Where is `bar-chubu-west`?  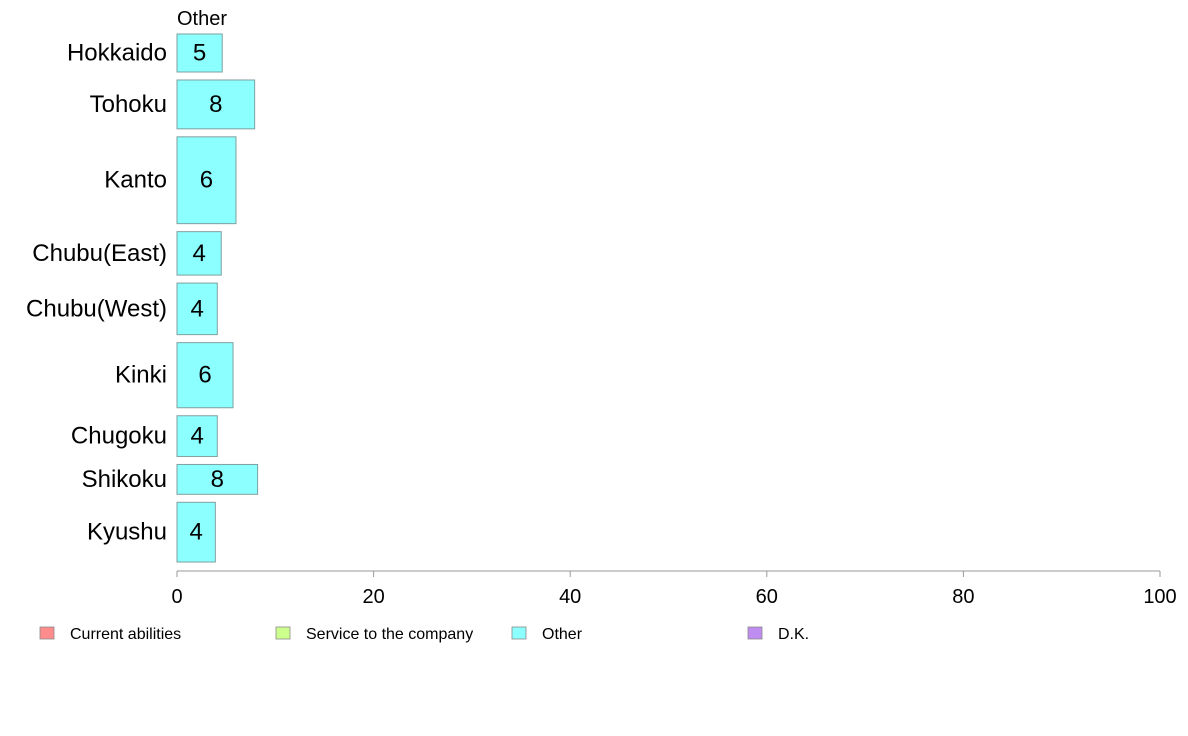
bar-chubu-west is located at coordinates (197, 309).